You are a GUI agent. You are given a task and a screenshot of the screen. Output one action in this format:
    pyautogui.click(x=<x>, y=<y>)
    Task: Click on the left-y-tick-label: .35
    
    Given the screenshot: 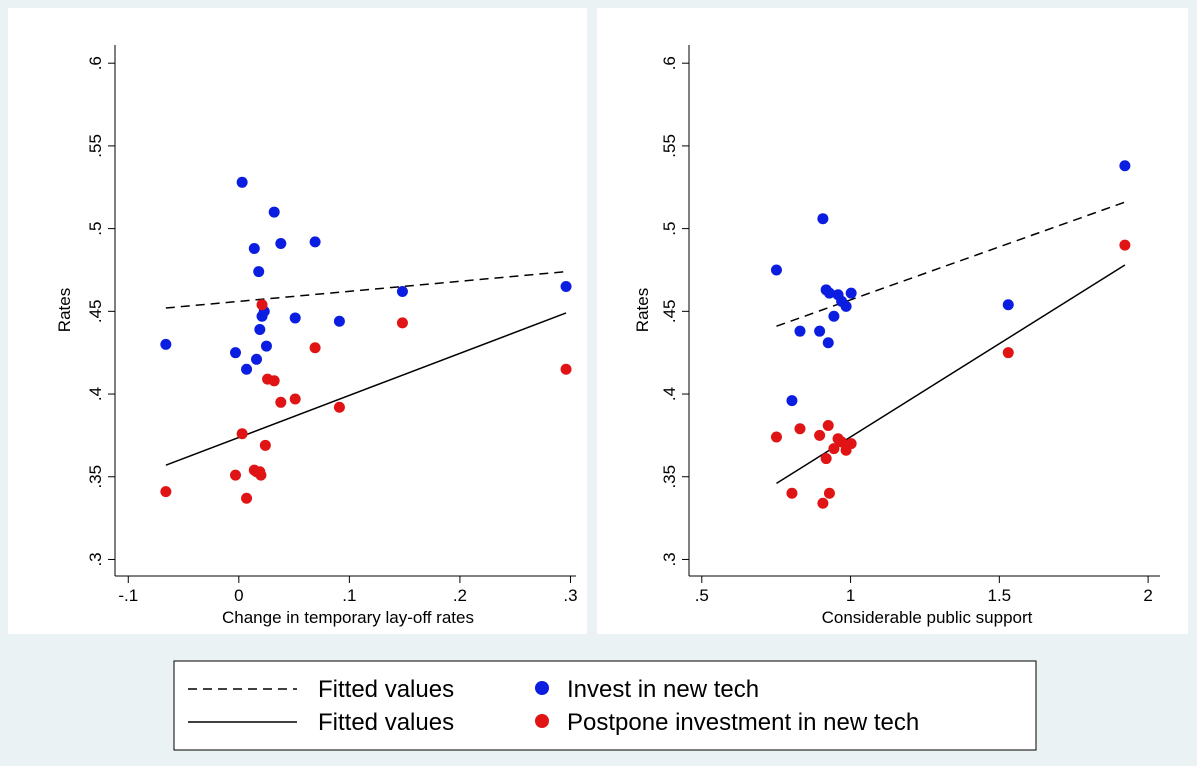 What is the action you would take?
    pyautogui.click(x=95, y=477)
    